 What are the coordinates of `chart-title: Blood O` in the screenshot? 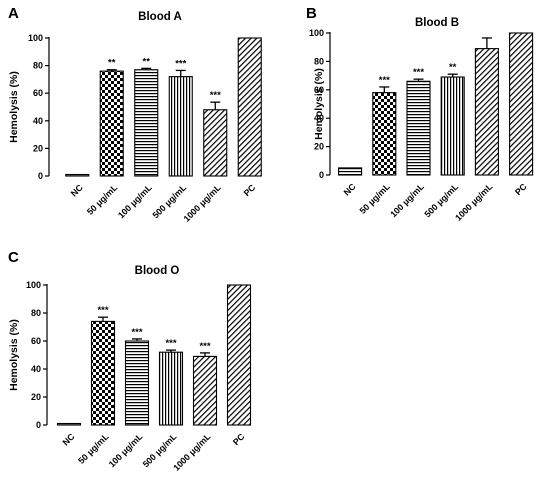 It's located at (157, 271).